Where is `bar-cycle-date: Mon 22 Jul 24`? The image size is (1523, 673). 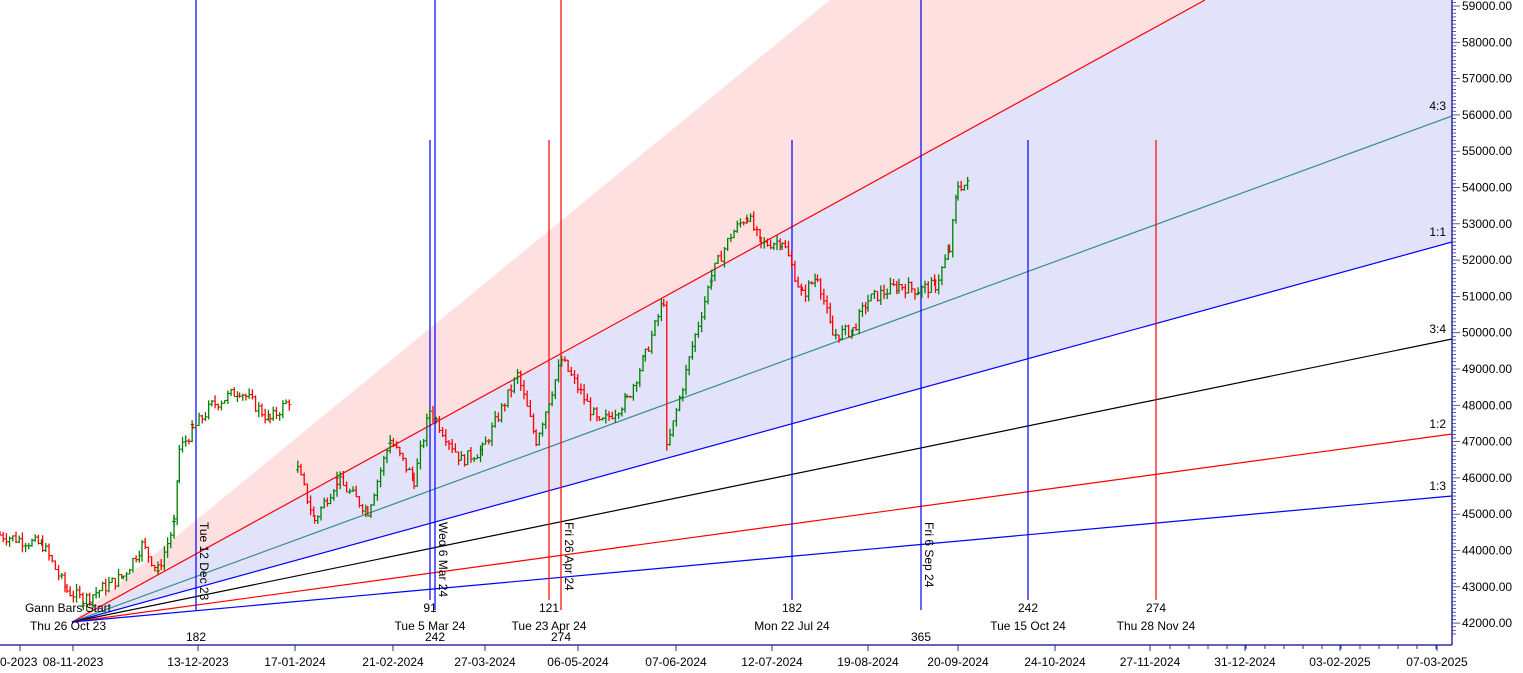 bar-cycle-date: Mon 22 Jul 24 is located at coordinates (792, 626).